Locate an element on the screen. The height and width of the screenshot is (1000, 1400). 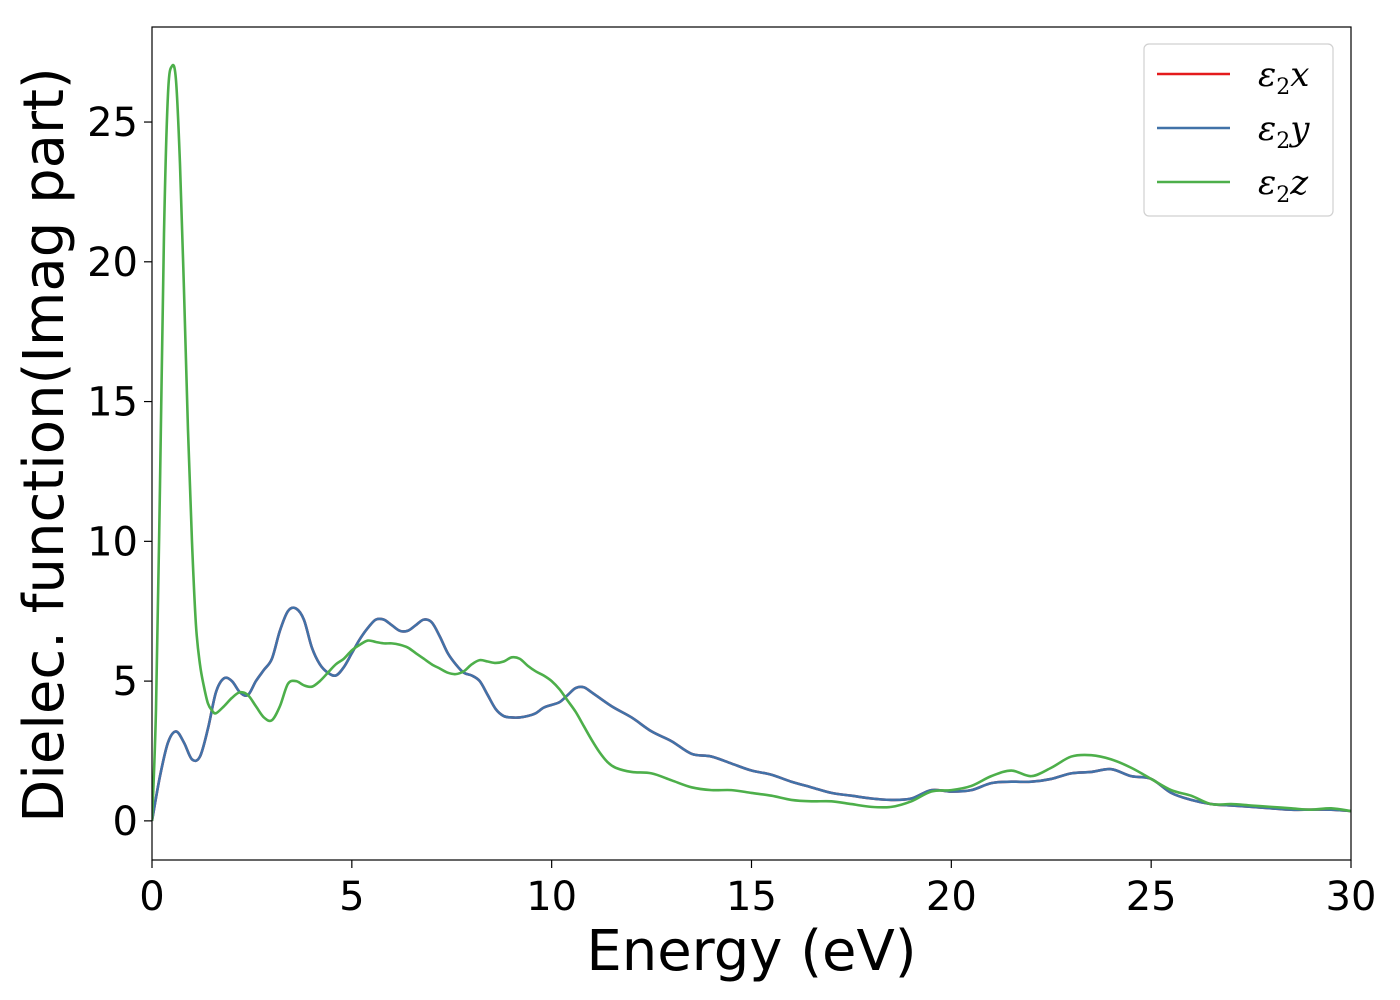
legend-label-z: ε2z is located at coordinates (1283, 185).